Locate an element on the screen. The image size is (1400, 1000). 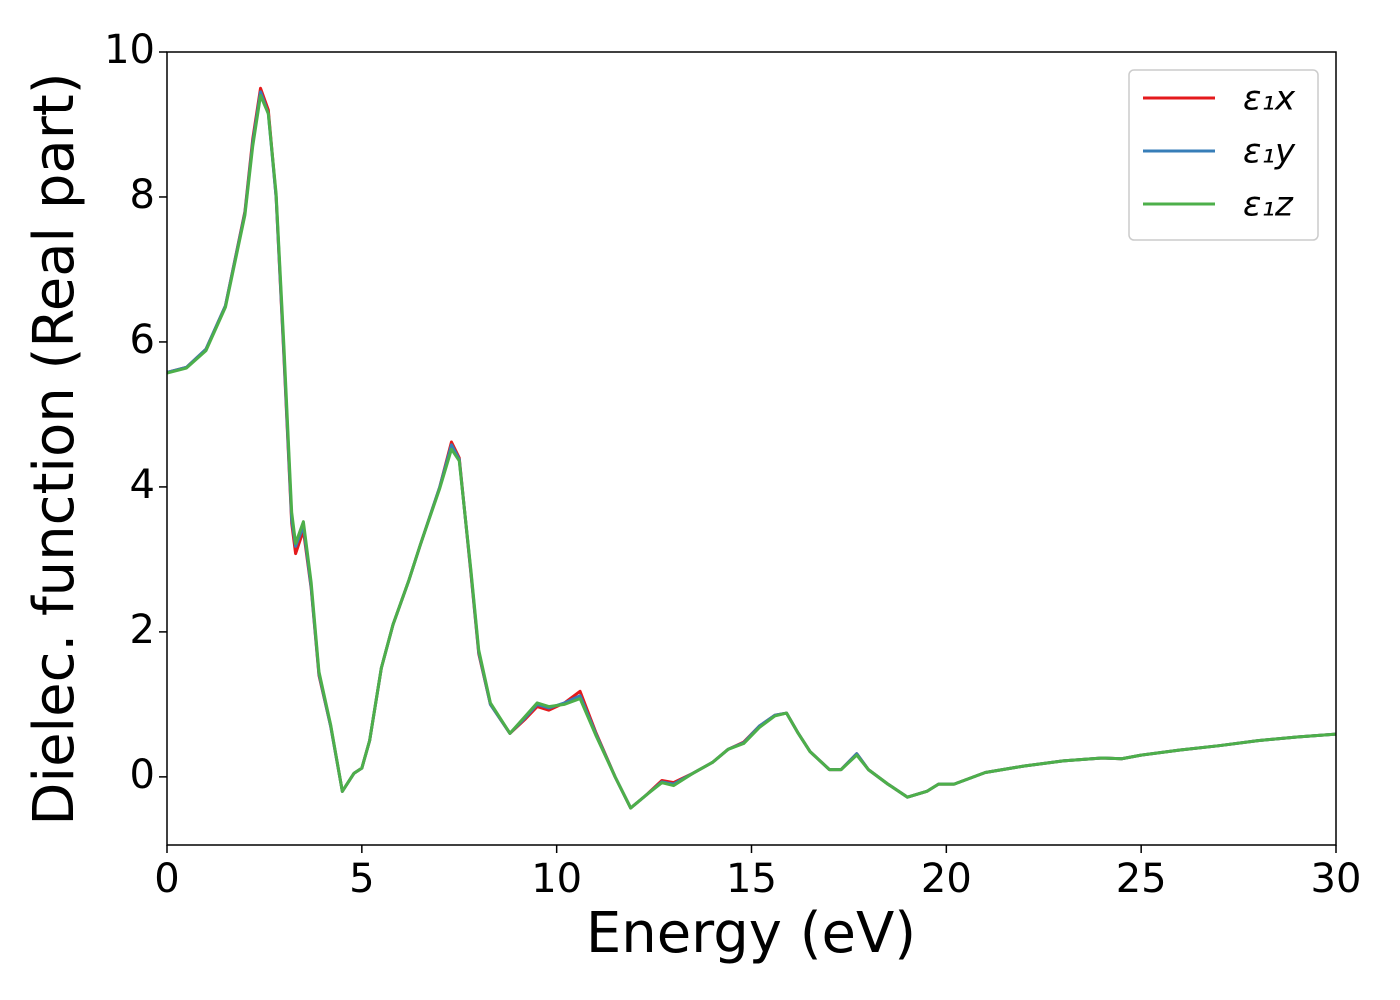
x-tick-label: 30 is located at coordinates (1336, 879).